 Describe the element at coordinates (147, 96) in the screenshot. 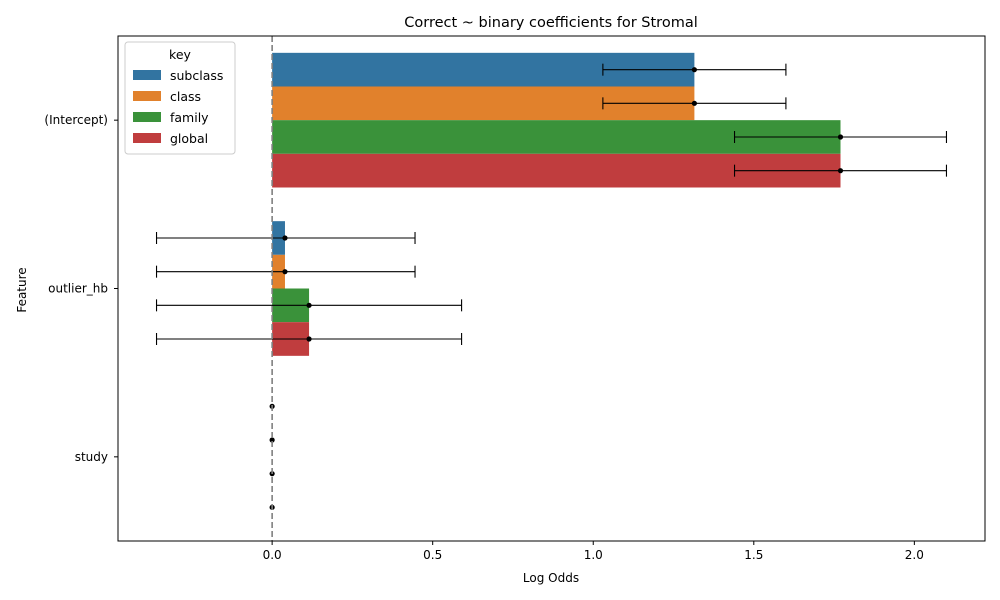

I see `legend-swatch-class` at that location.